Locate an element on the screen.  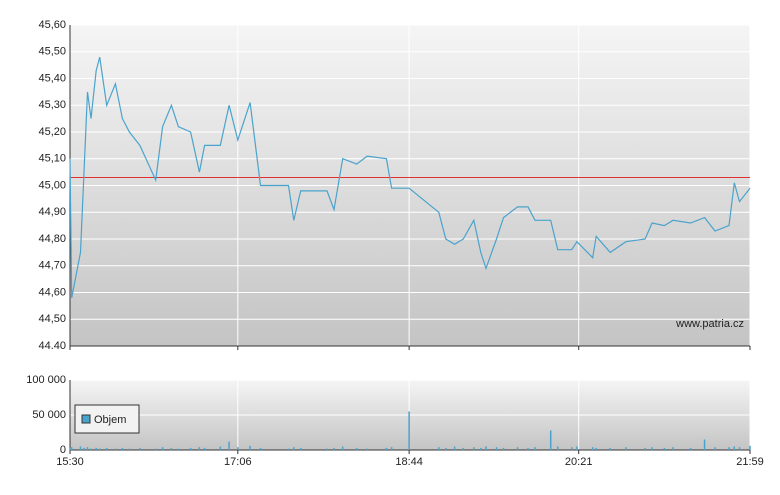
y-tick-label: 45,10 is located at coordinates (52, 159).